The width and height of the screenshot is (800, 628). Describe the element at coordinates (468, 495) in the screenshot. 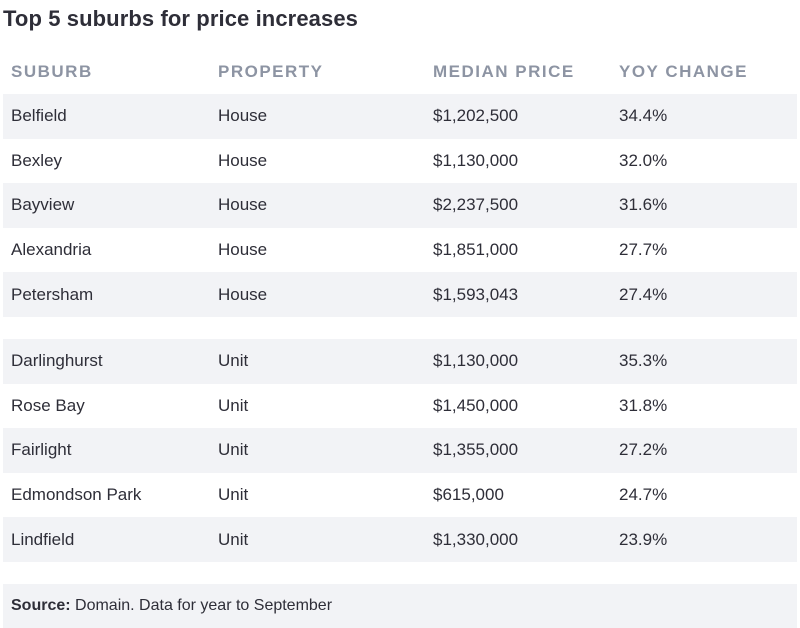

I see `cell-price: $615,000` at that location.